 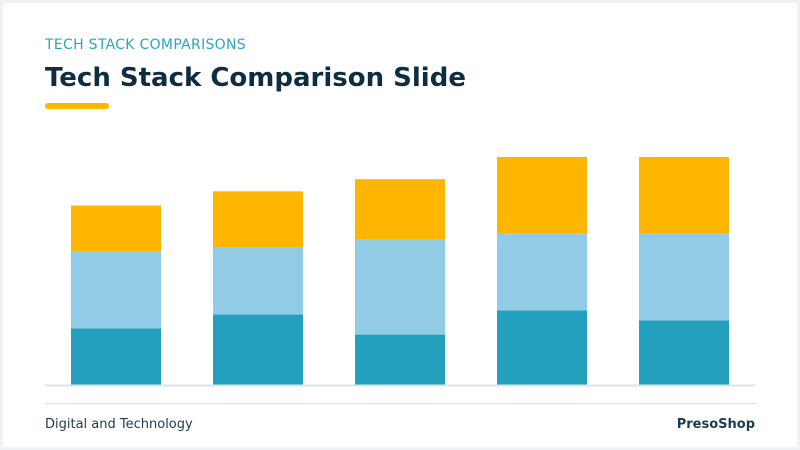 What do you see at coordinates (401, 403) in the screenshot?
I see `footer-divider` at bounding box center [401, 403].